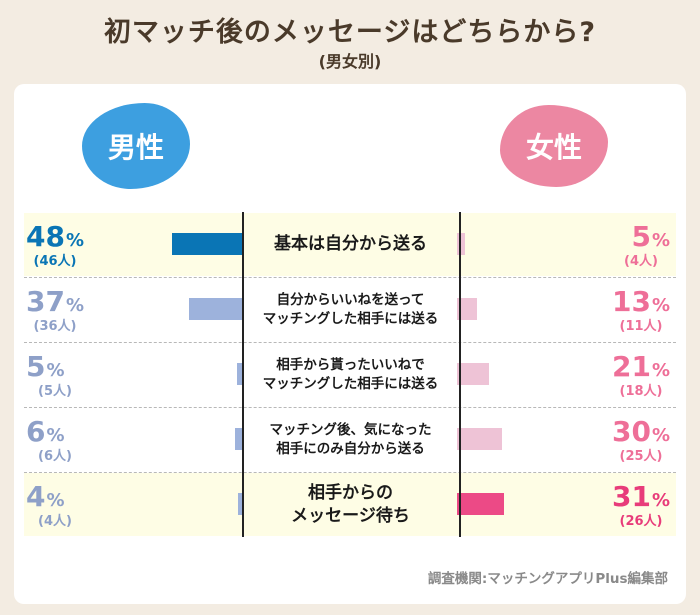 This screenshot has width=700, height=615. Describe the element at coordinates (350, 244) in the screenshot. I see `category-label: 基本は自分から送る` at that location.